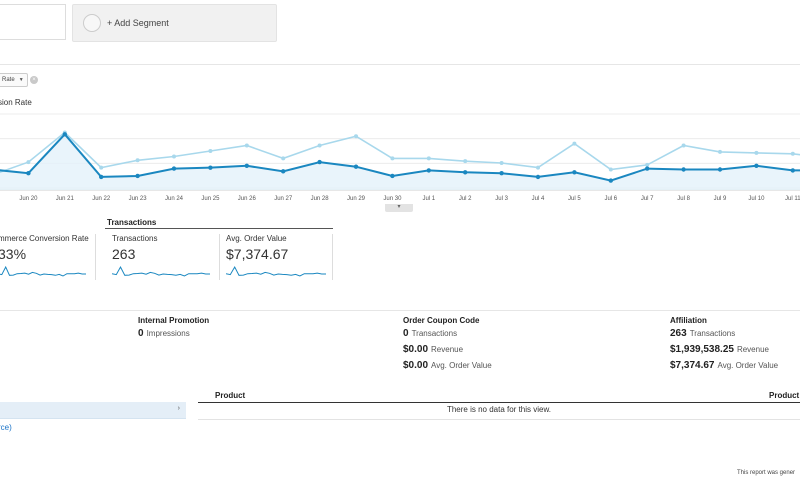 The width and height of the screenshot is (800, 480). Describe the element at coordinates (163, 257) in the screenshot. I see `card-transactions: Transactions 263` at that location.